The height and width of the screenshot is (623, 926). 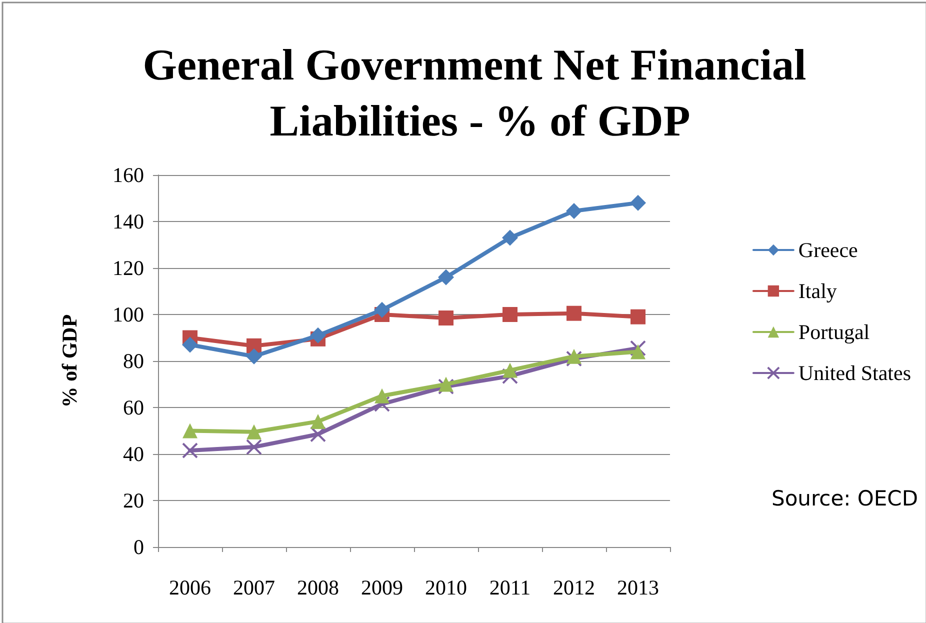 I want to click on x-tick-label: 2009, so click(x=382, y=588).